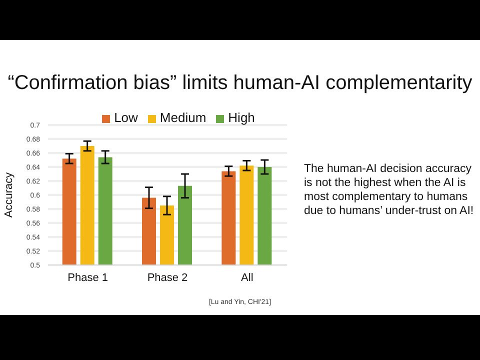 This screenshot has width=480, height=360. I want to click on legend-label: Low, so click(126, 117).